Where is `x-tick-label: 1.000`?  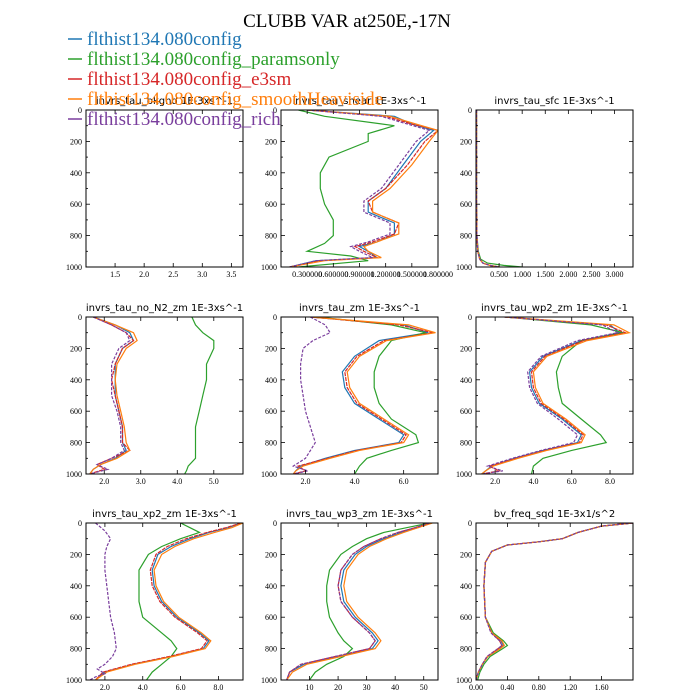
x-tick-label: 1.000 is located at coordinates (522, 274).